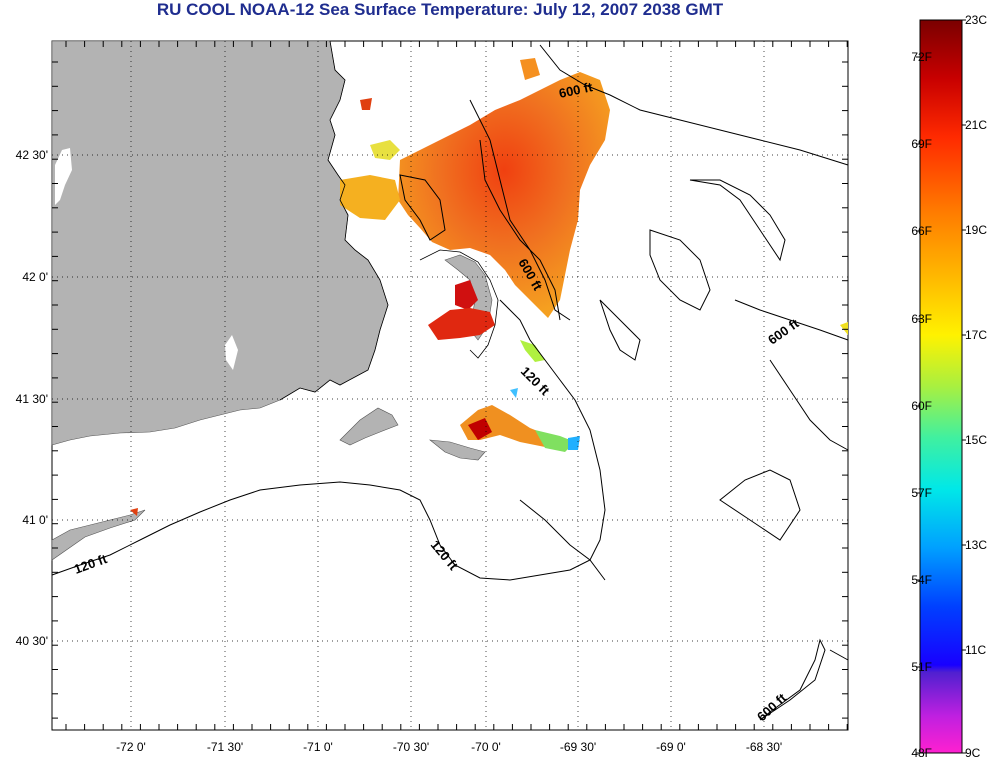 The width and height of the screenshot is (992, 770). I want to click on colorbar-c-label: 13C, so click(976, 545).